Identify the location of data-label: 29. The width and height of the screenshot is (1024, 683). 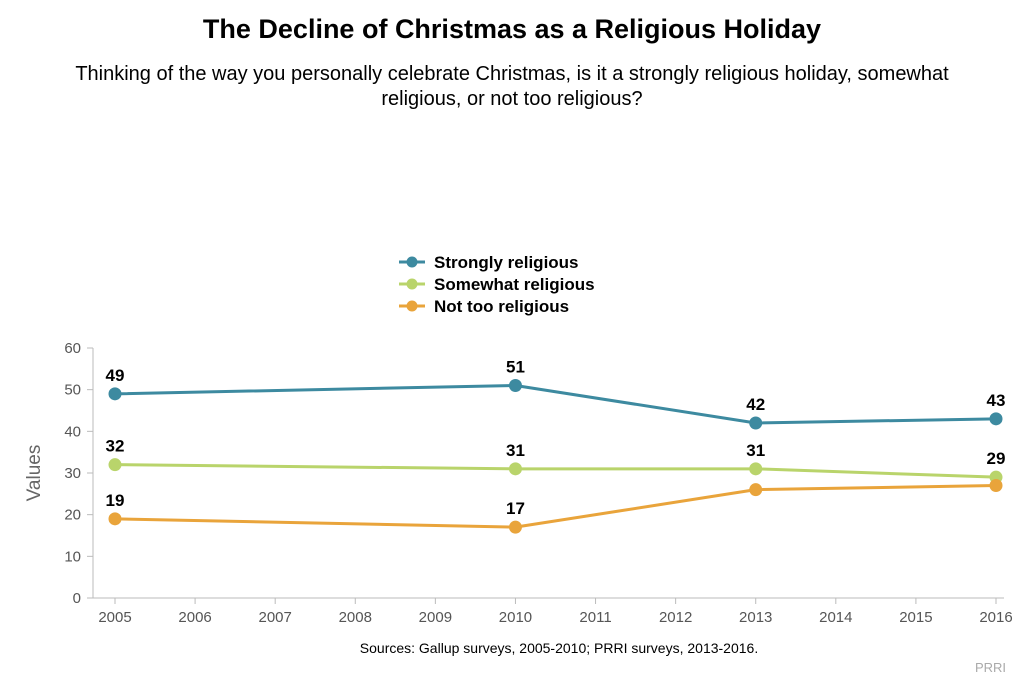
(996, 458).